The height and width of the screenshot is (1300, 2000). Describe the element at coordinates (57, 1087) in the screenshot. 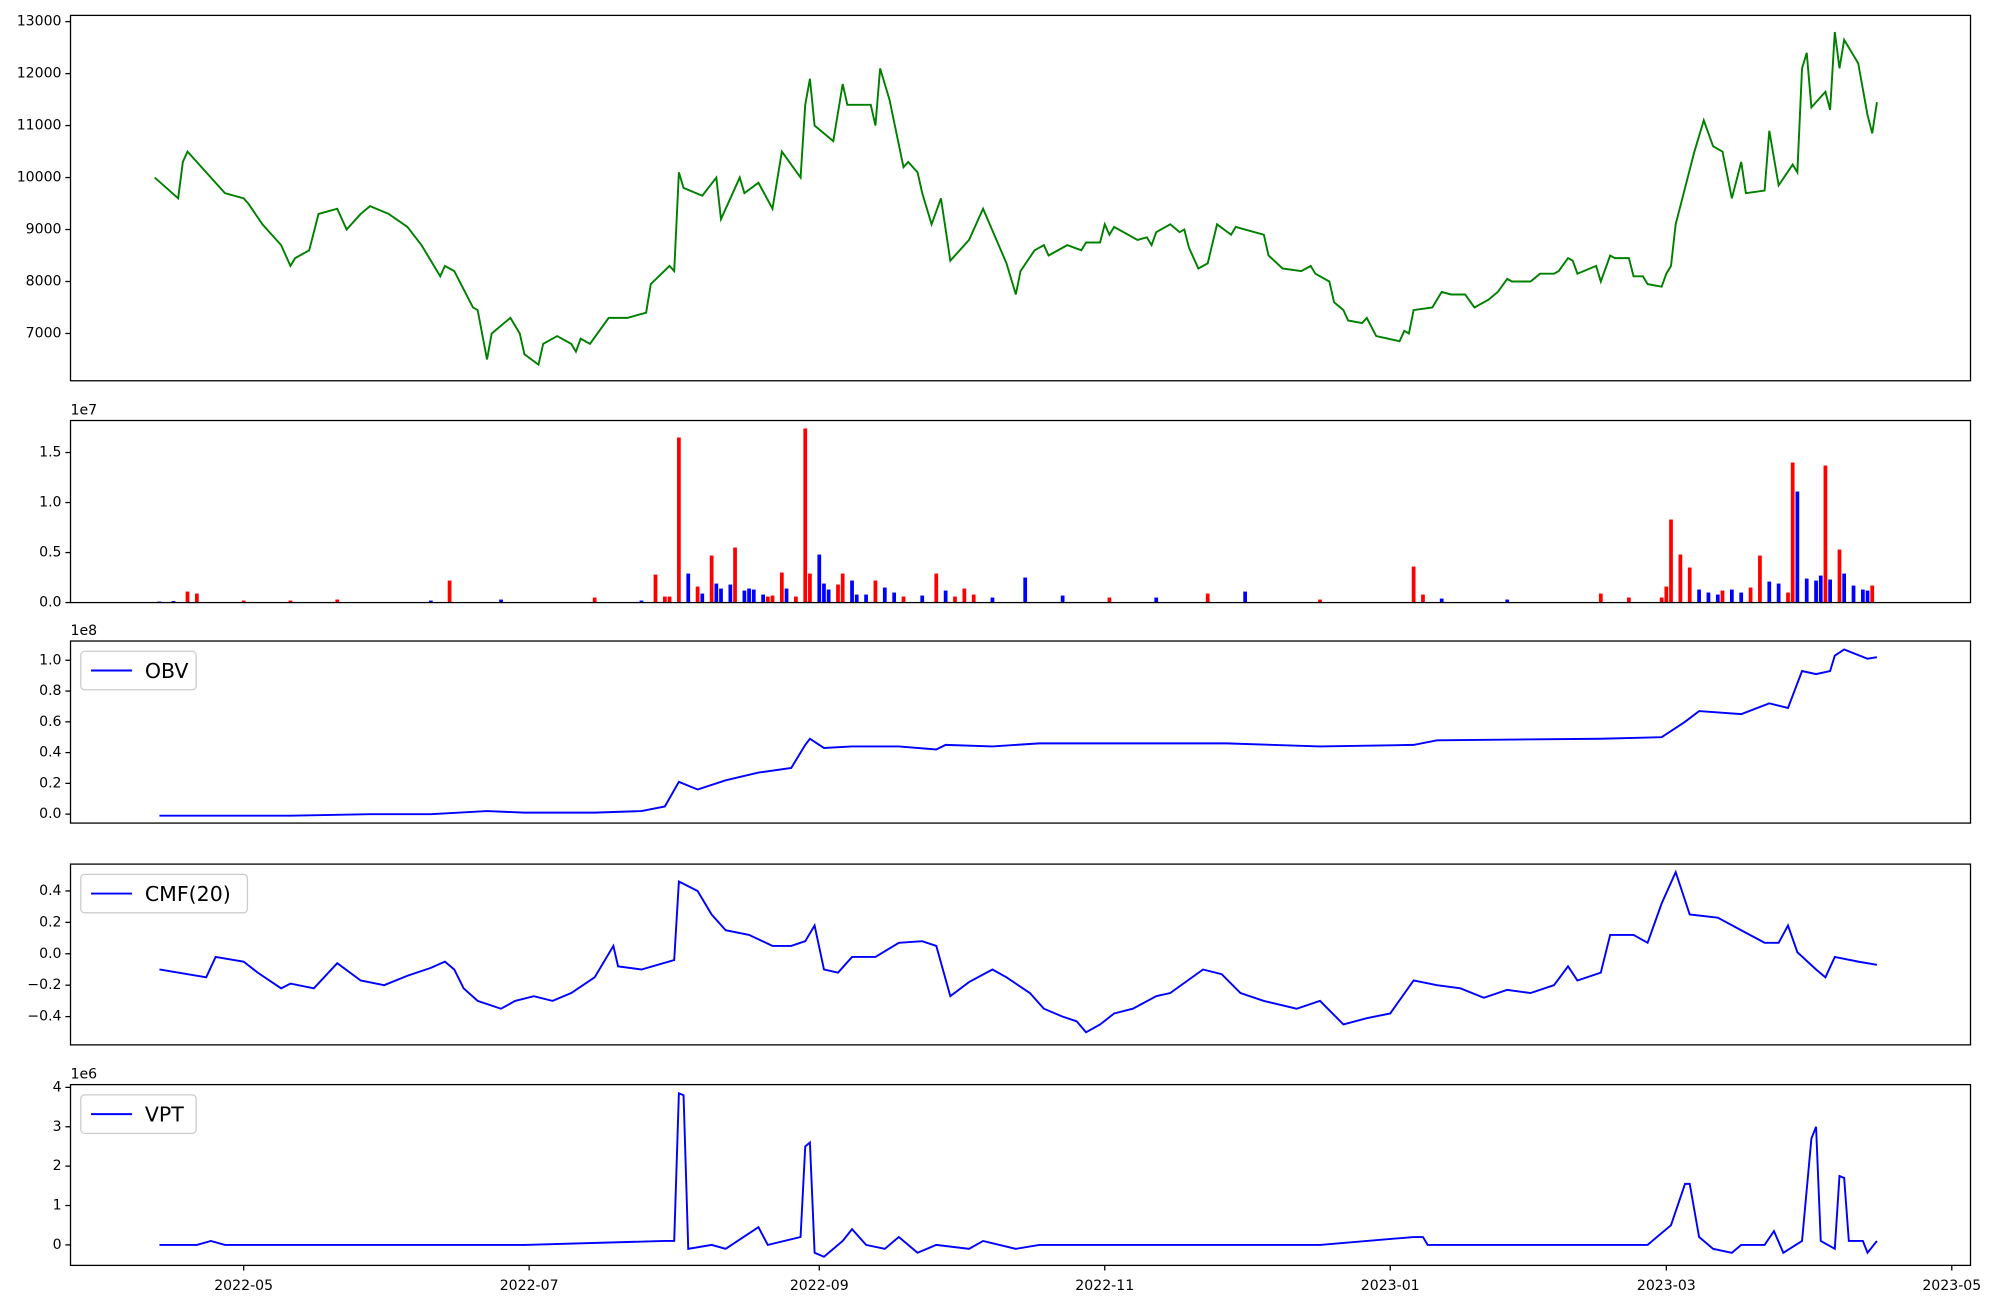

I see `y-tick-label: 4` at that location.